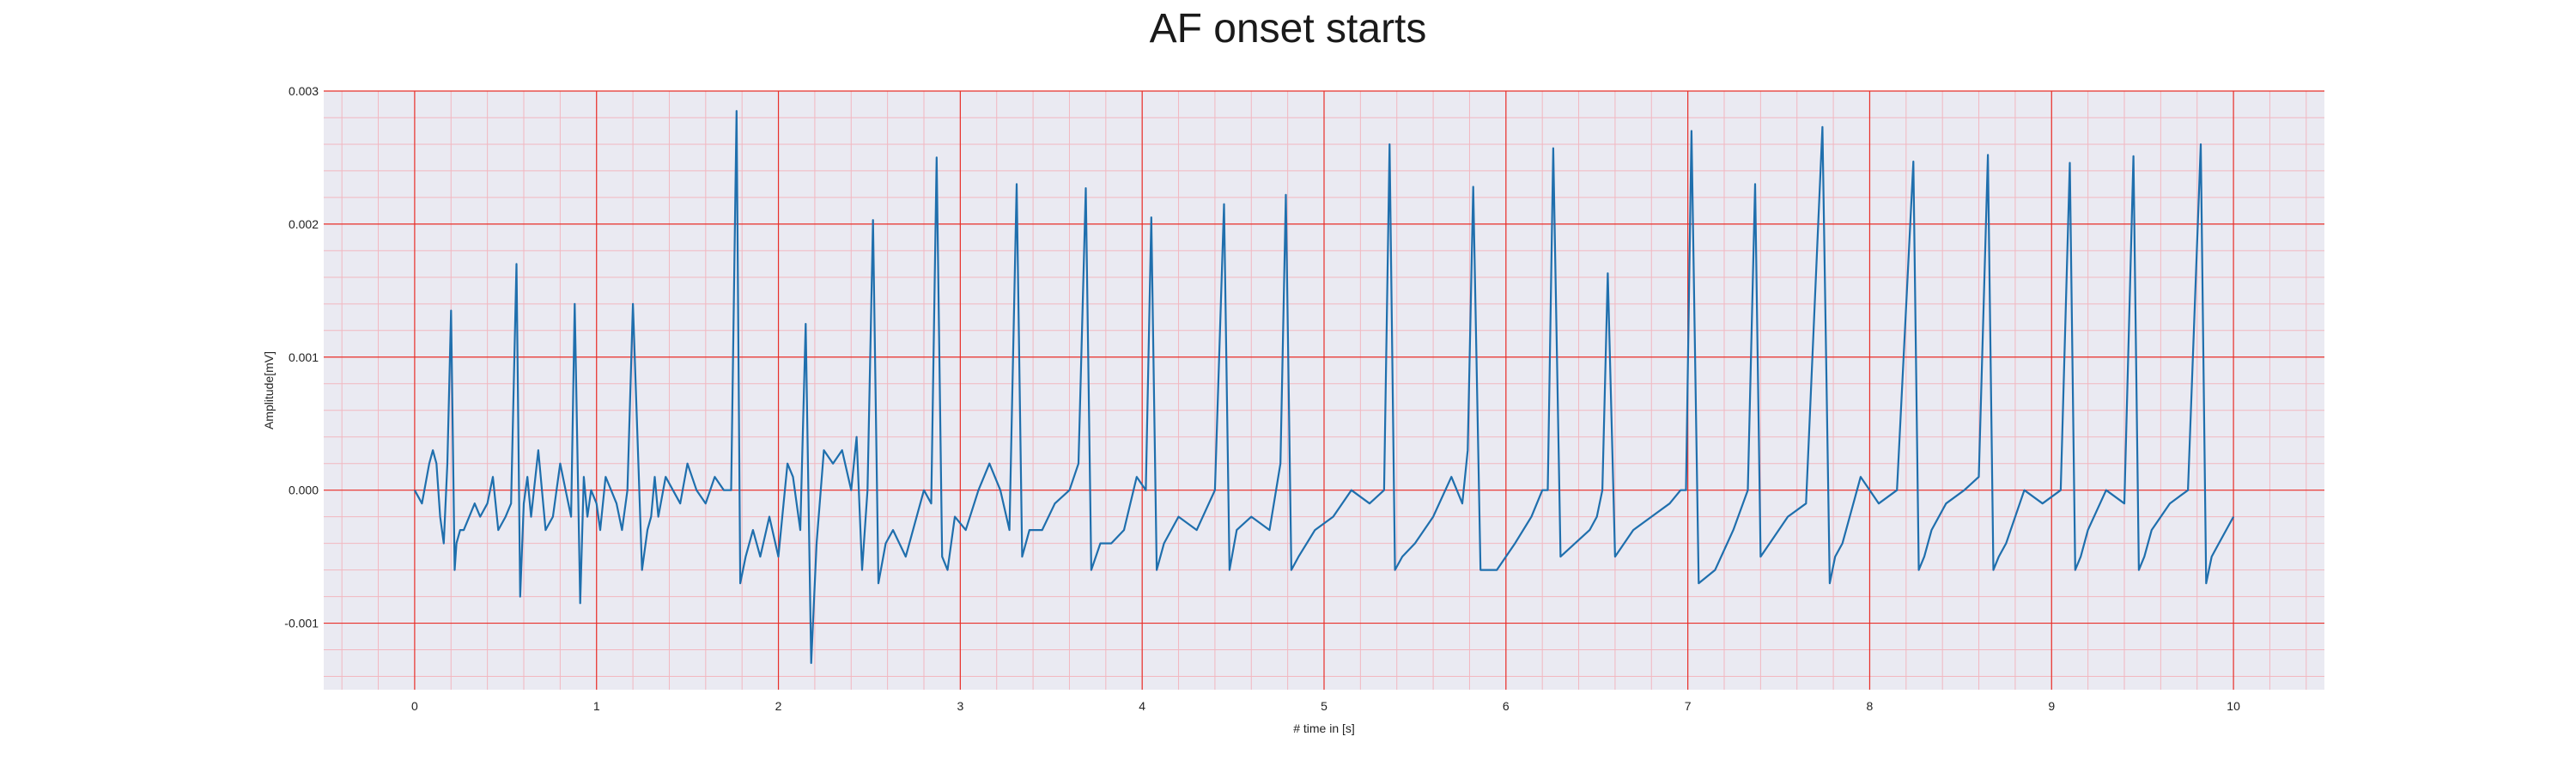 Image resolution: width=2576 pixels, height=773 pixels. I want to click on x-tick-label: 0, so click(414, 706).